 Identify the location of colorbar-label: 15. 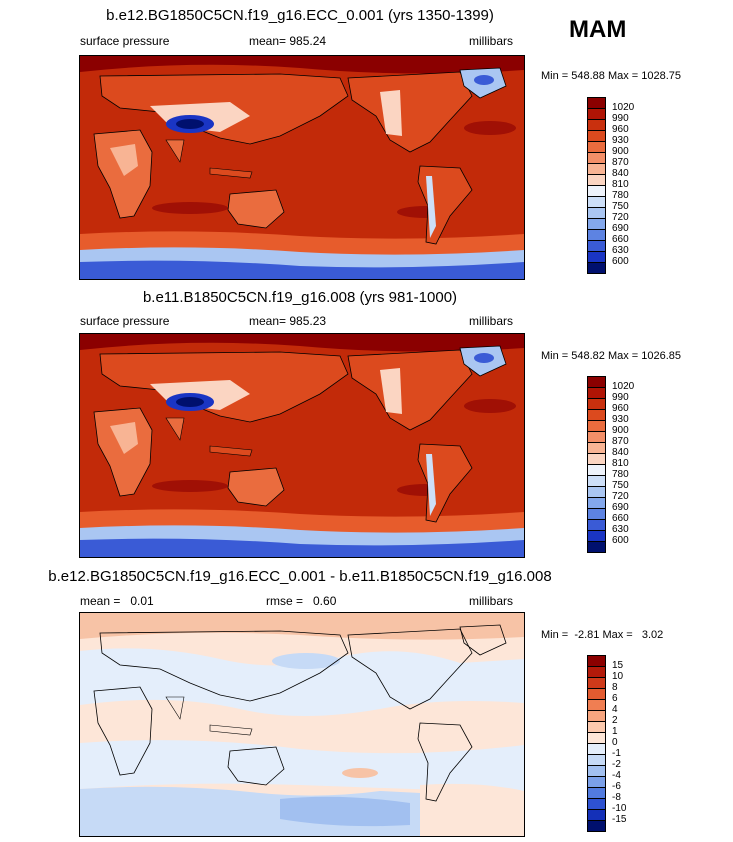
(618, 665).